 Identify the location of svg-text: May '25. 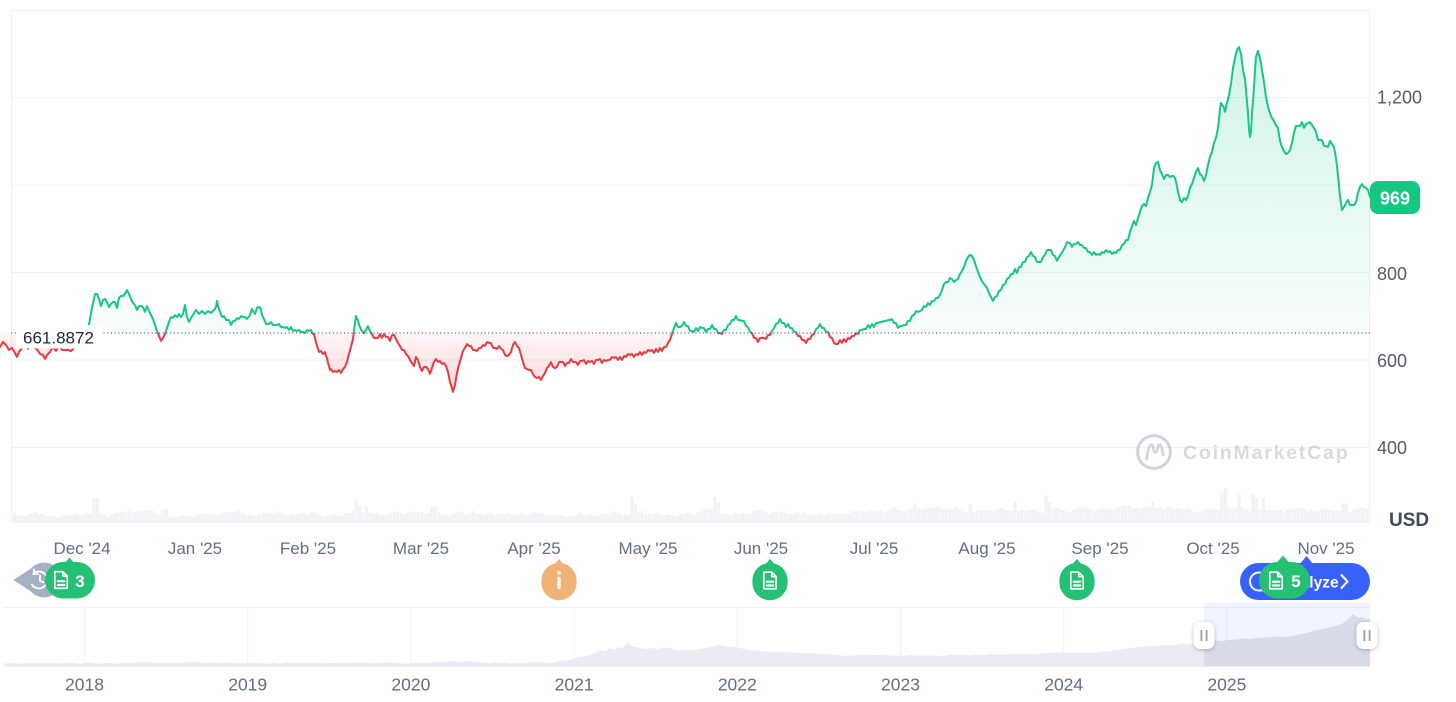
(648, 548).